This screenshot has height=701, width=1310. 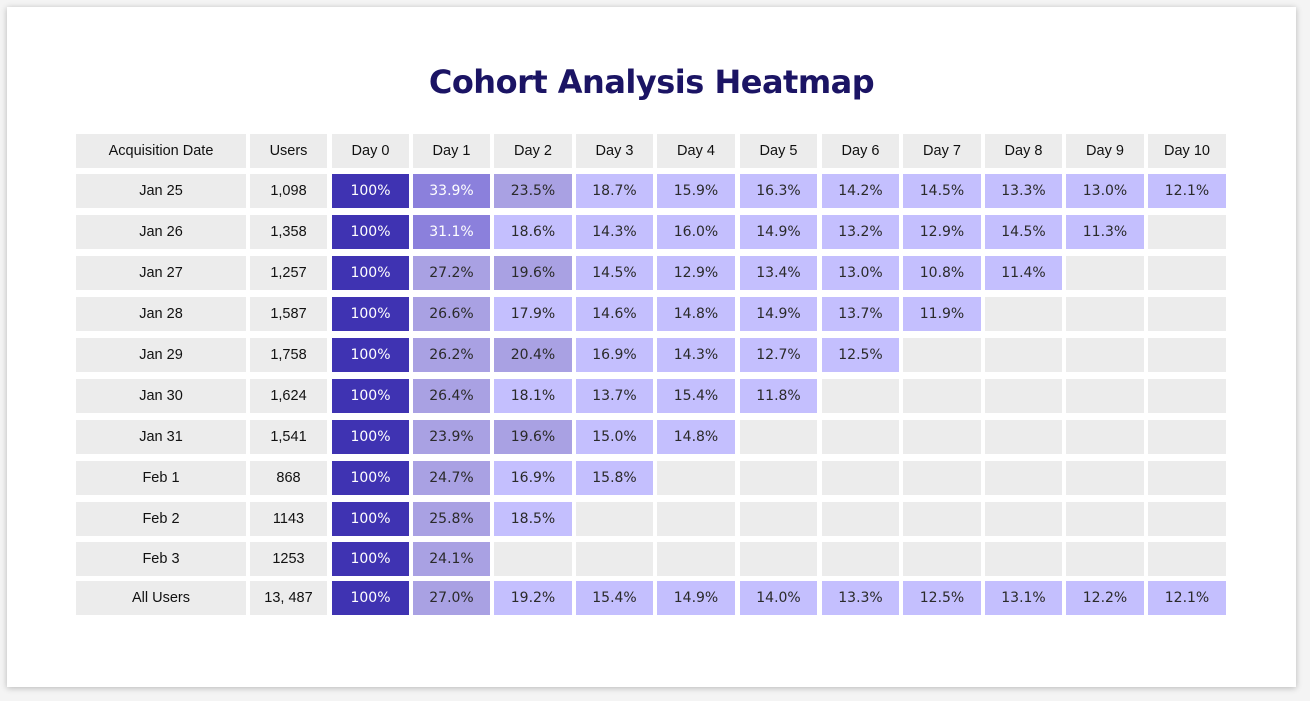 What do you see at coordinates (370, 396) in the screenshot?
I see `retention-cell-jan-30-day-0: 100%` at bounding box center [370, 396].